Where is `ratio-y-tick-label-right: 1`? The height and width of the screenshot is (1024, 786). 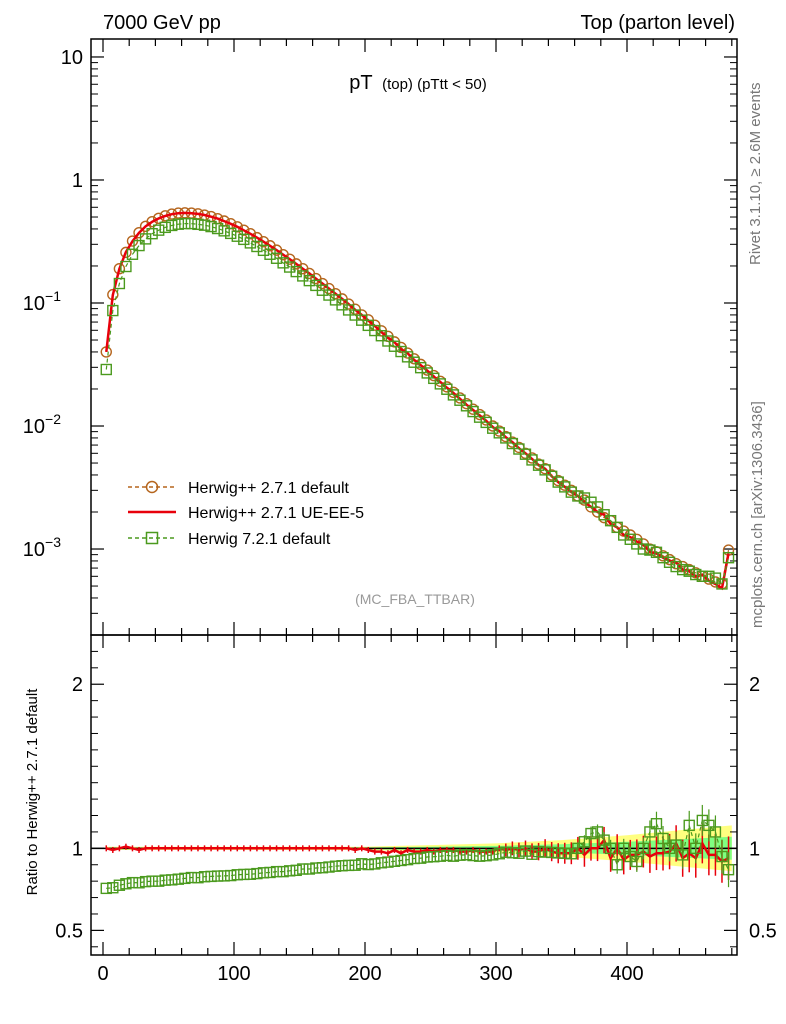 ratio-y-tick-label-right: 1 is located at coordinates (754, 849).